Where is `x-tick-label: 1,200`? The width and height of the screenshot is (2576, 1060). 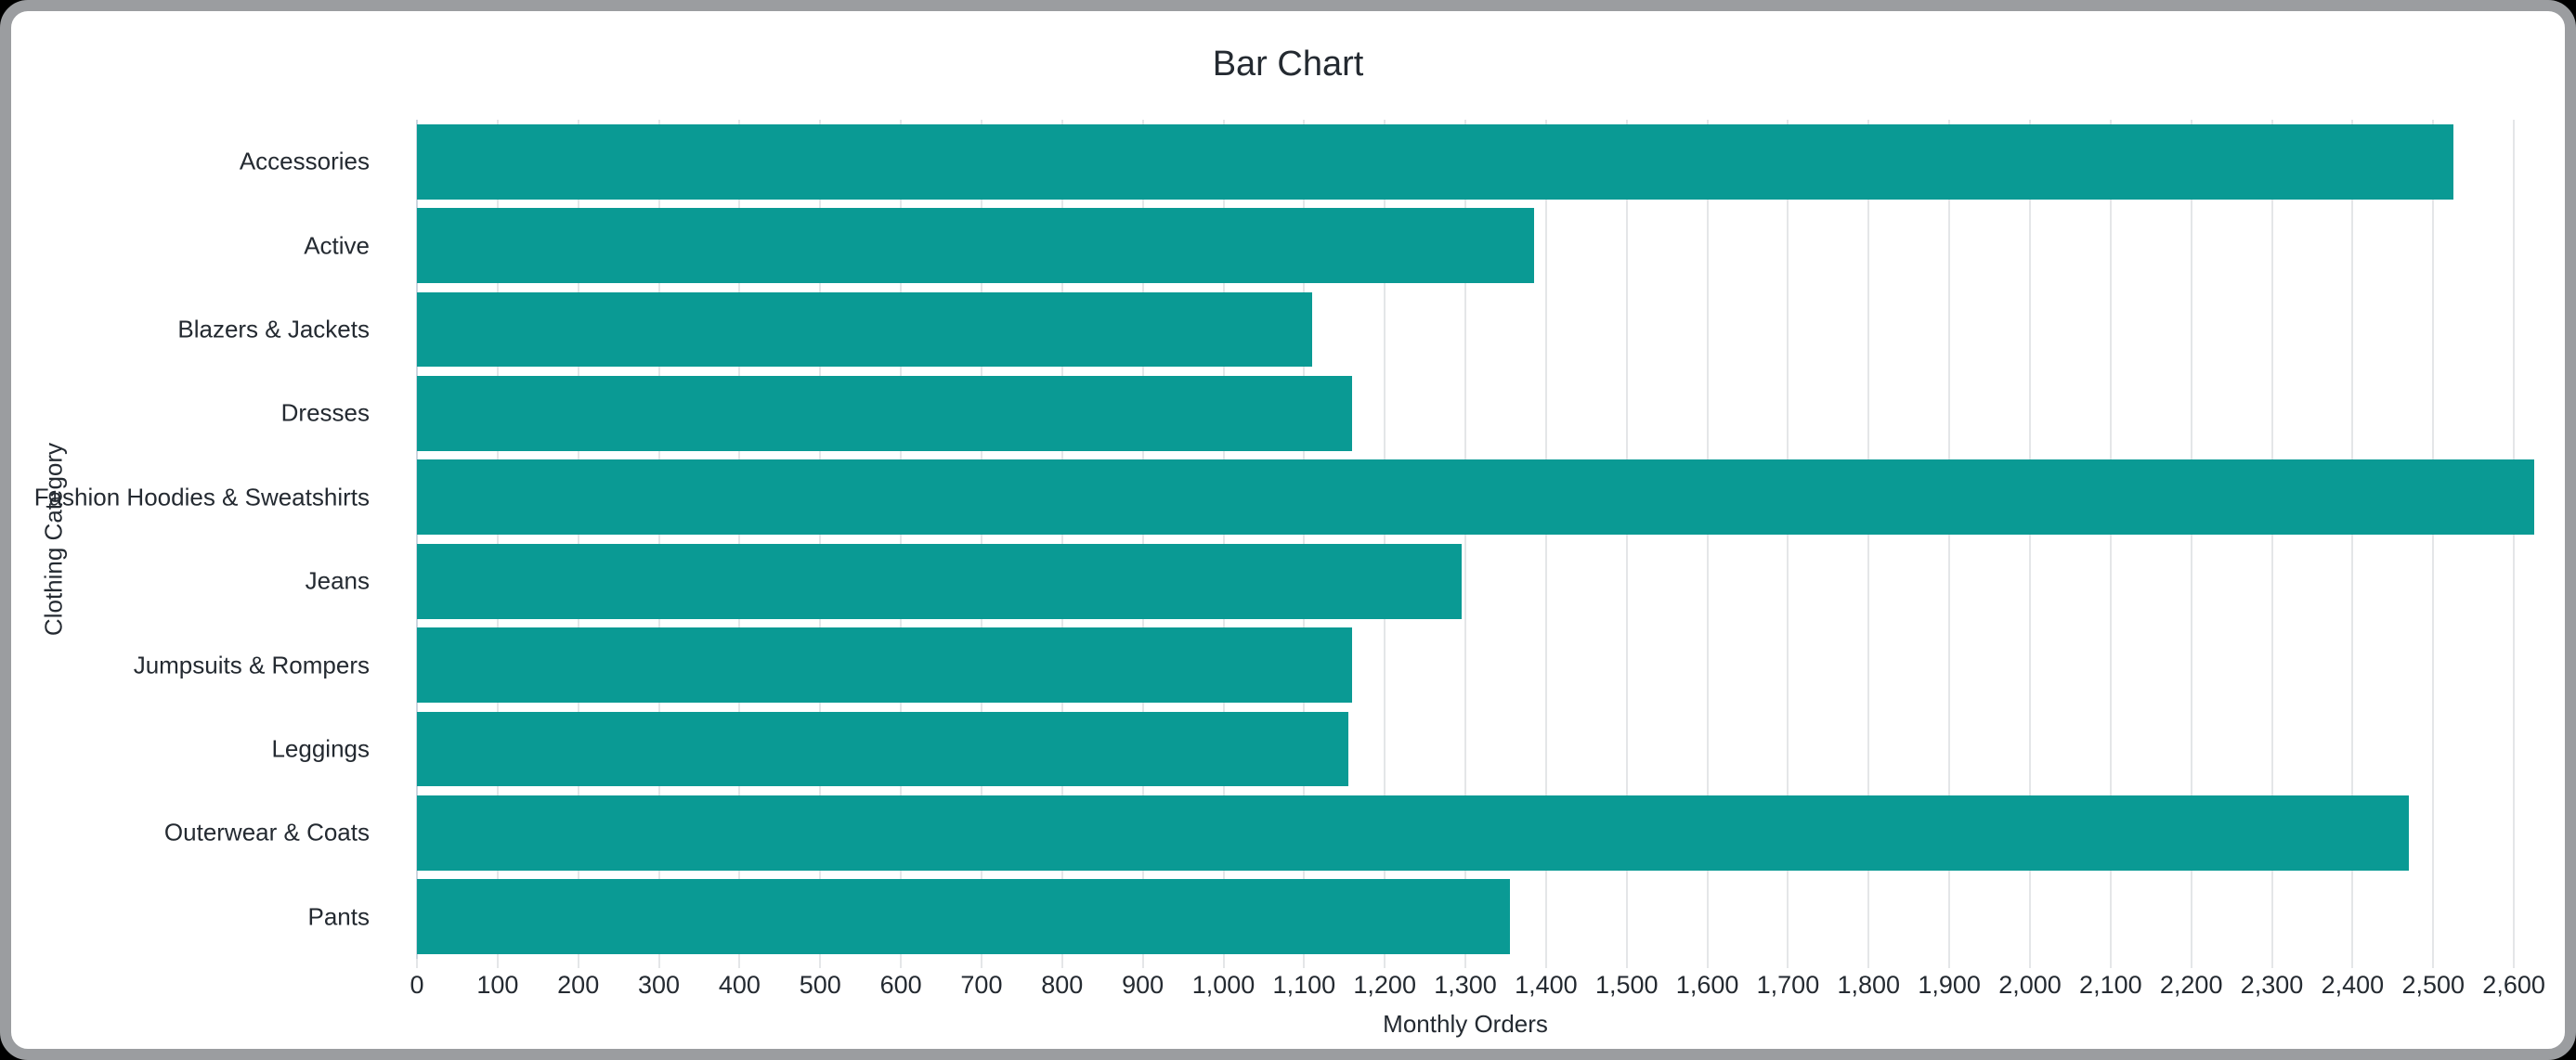 x-tick-label: 1,200 is located at coordinates (1384, 985).